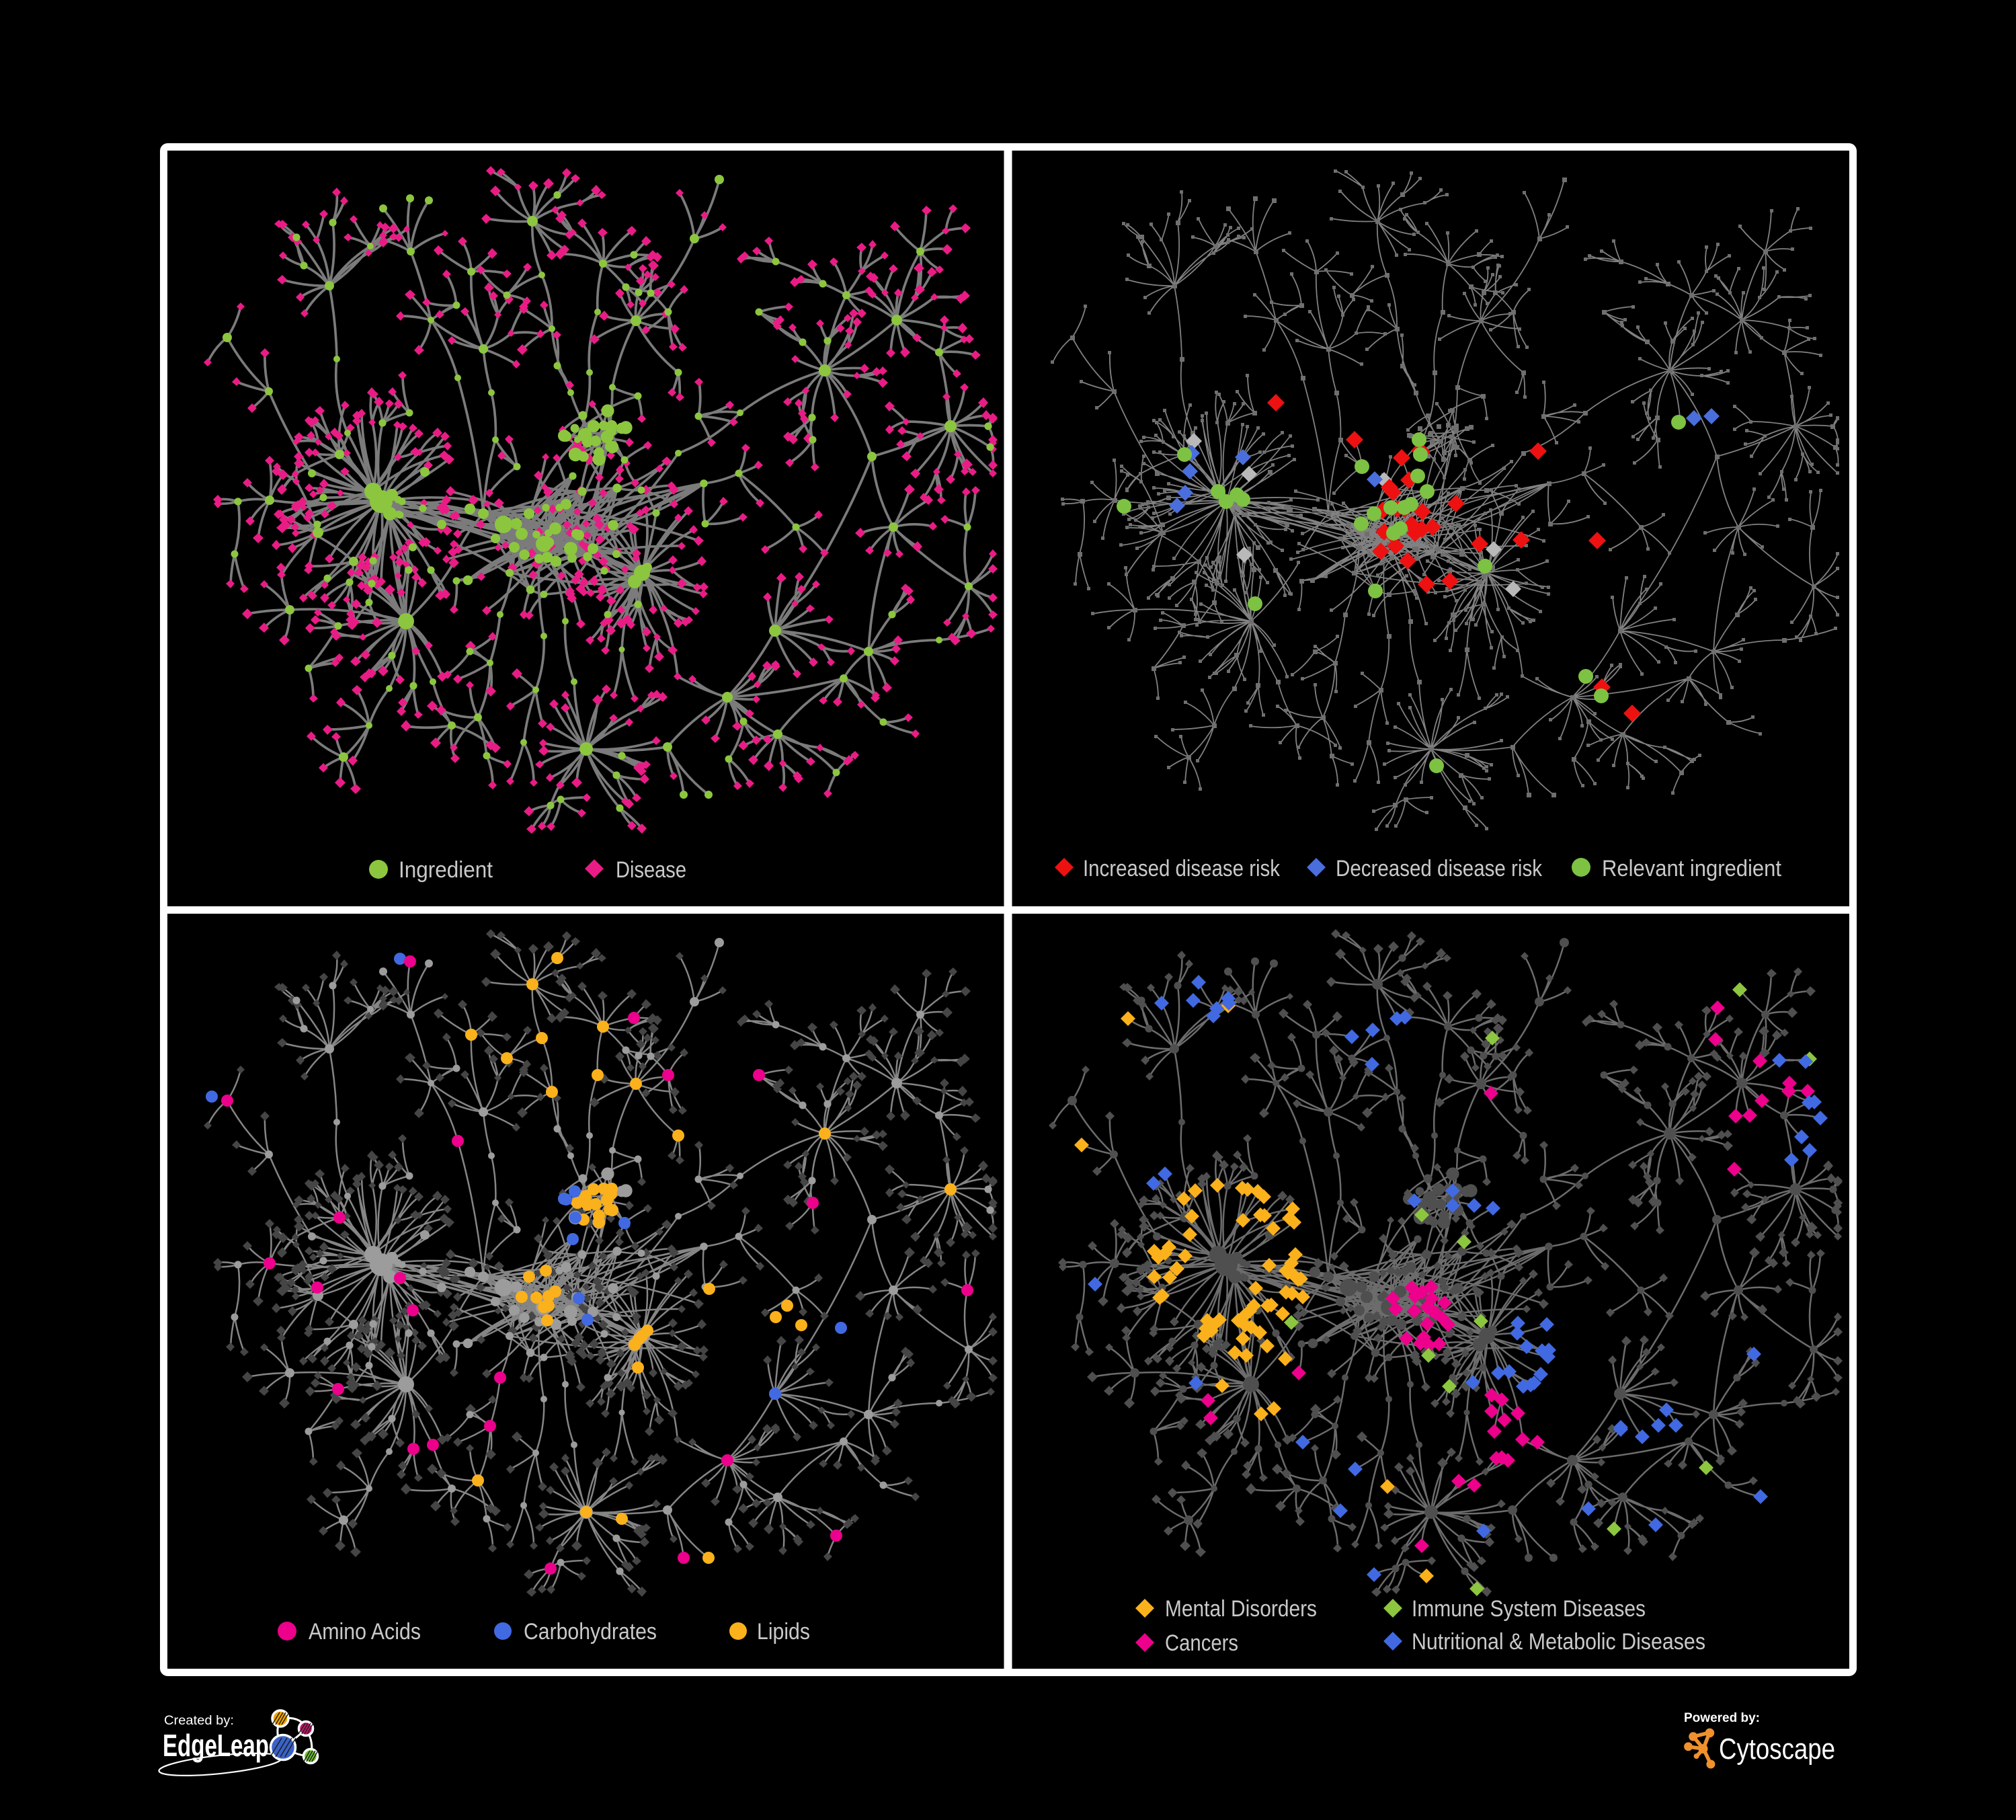  Describe the element at coordinates (1777, 1749) in the screenshot. I see `svg-text: Cytoscape` at that location.